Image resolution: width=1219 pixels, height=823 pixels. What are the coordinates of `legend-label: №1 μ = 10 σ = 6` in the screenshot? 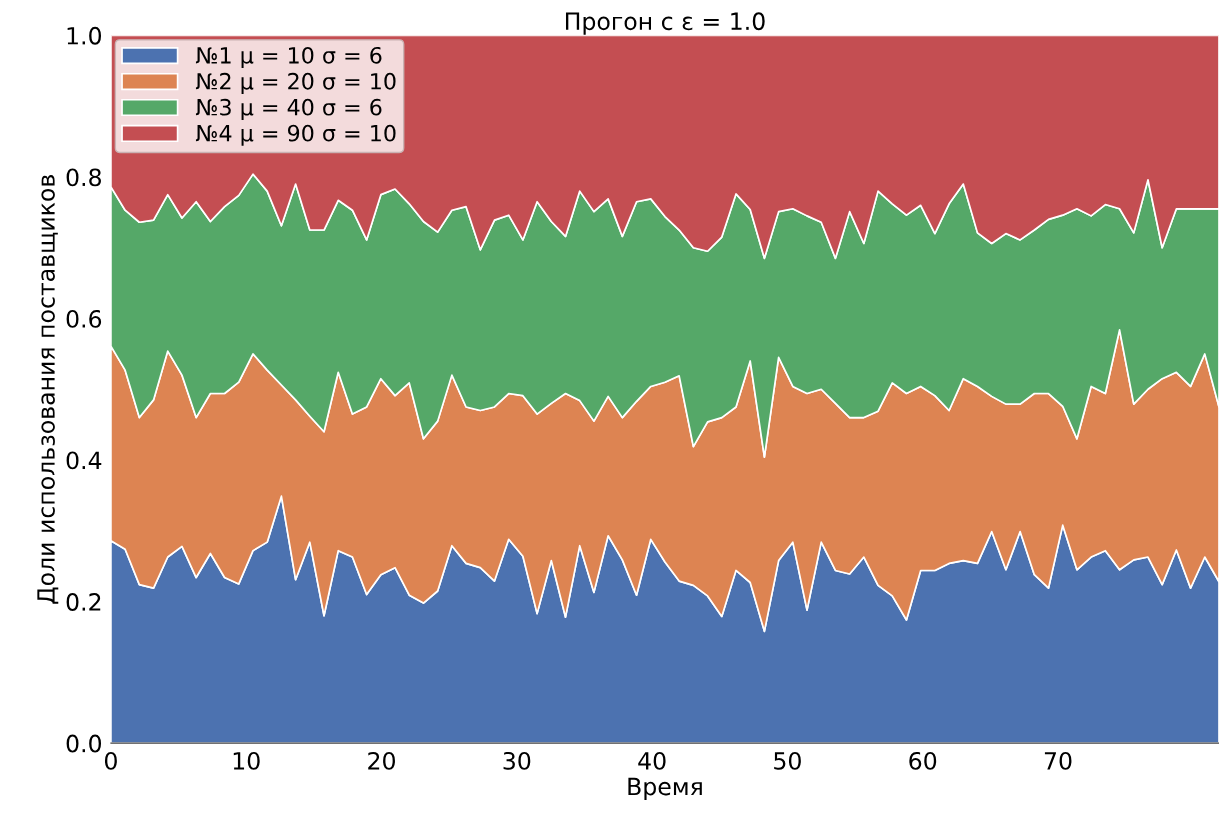 It's located at (288, 57).